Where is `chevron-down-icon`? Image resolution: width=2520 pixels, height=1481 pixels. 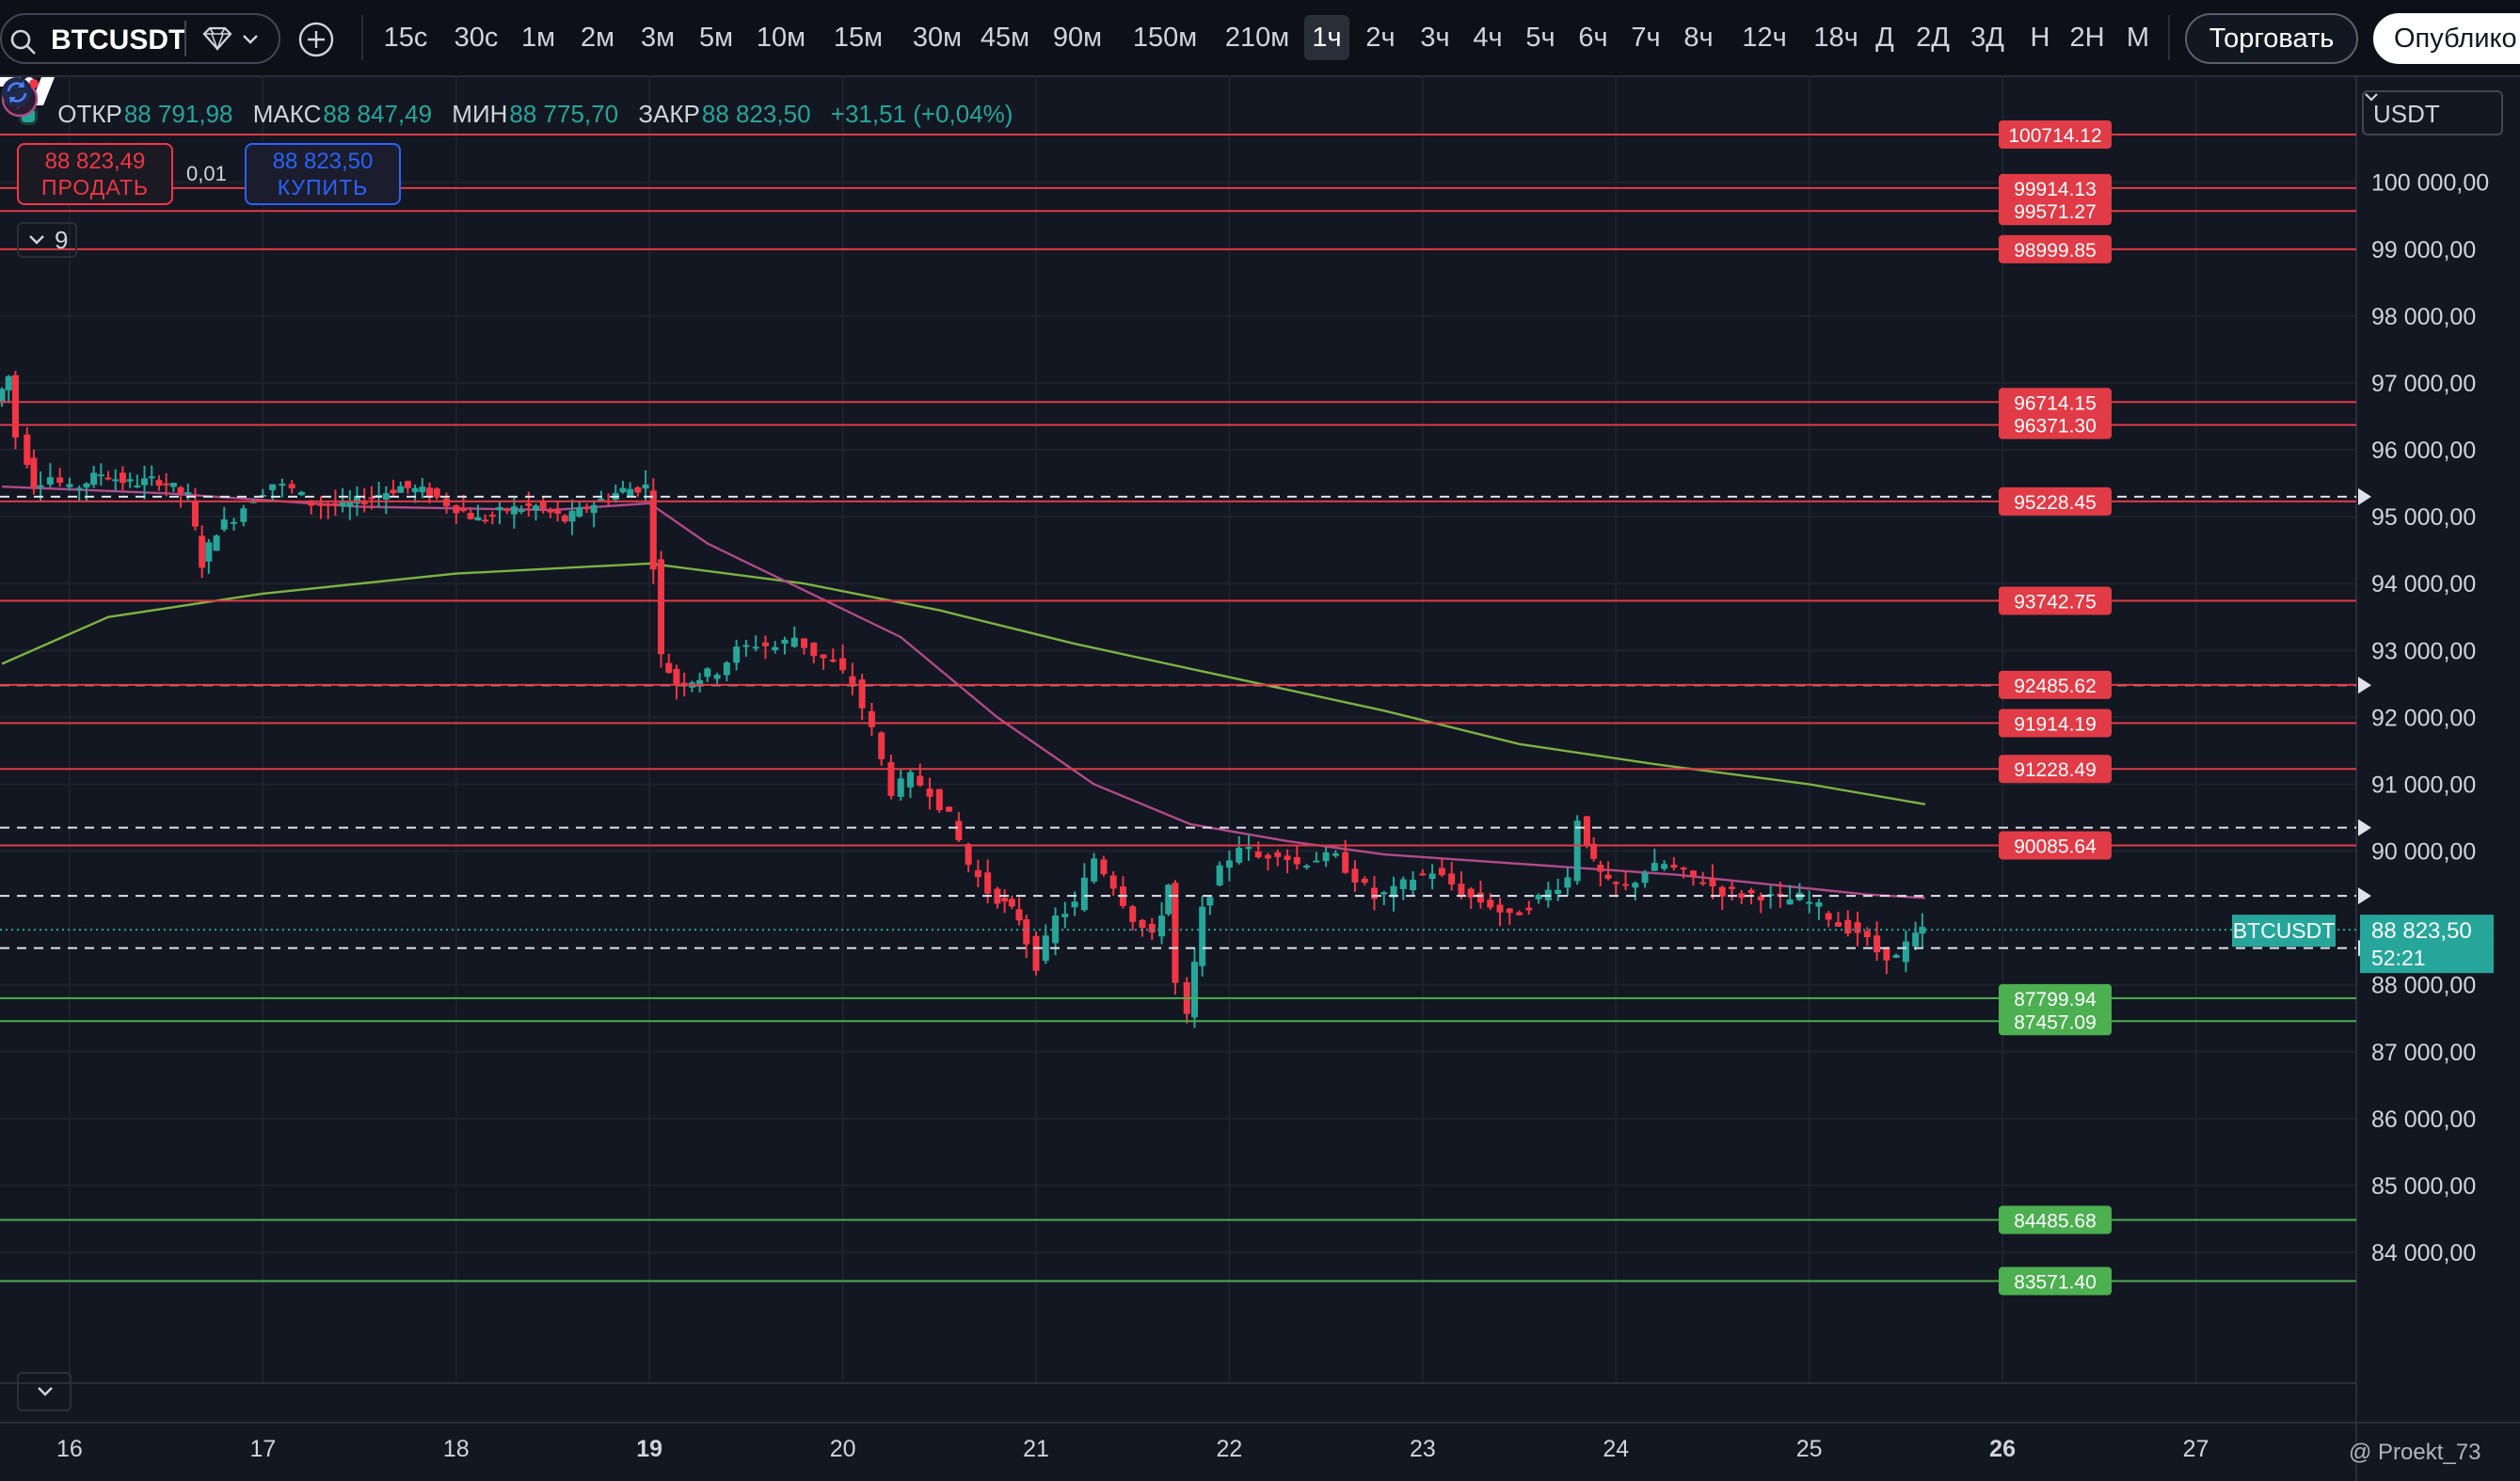
chevron-down-icon is located at coordinates (251, 39).